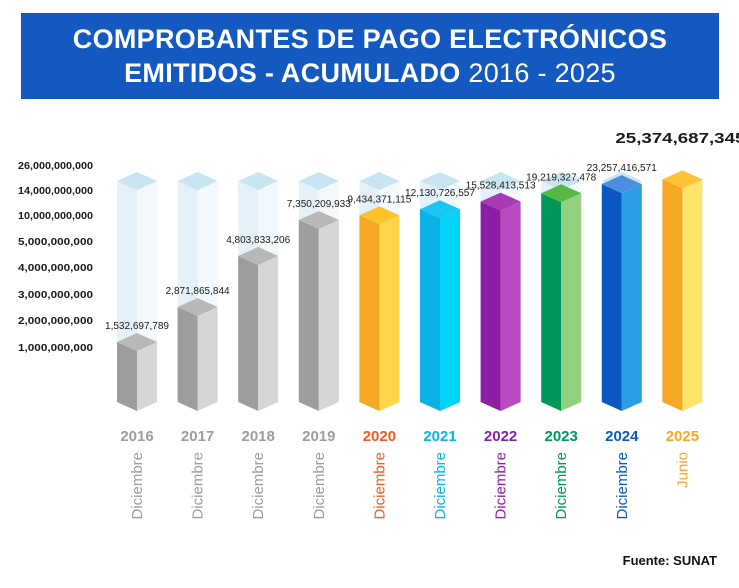  What do you see at coordinates (56, 242) in the screenshot?
I see `y-tick-label: 5,000,000,000` at bounding box center [56, 242].